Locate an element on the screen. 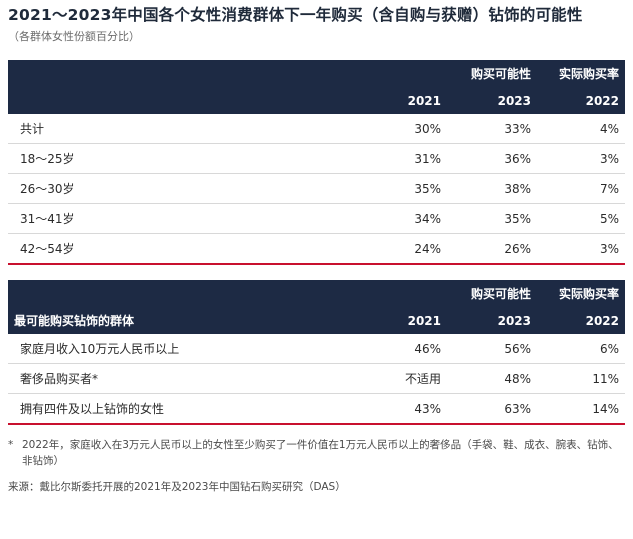 This screenshot has height=539, width=633. row-label: 奢侈品购买者* is located at coordinates (164, 378).